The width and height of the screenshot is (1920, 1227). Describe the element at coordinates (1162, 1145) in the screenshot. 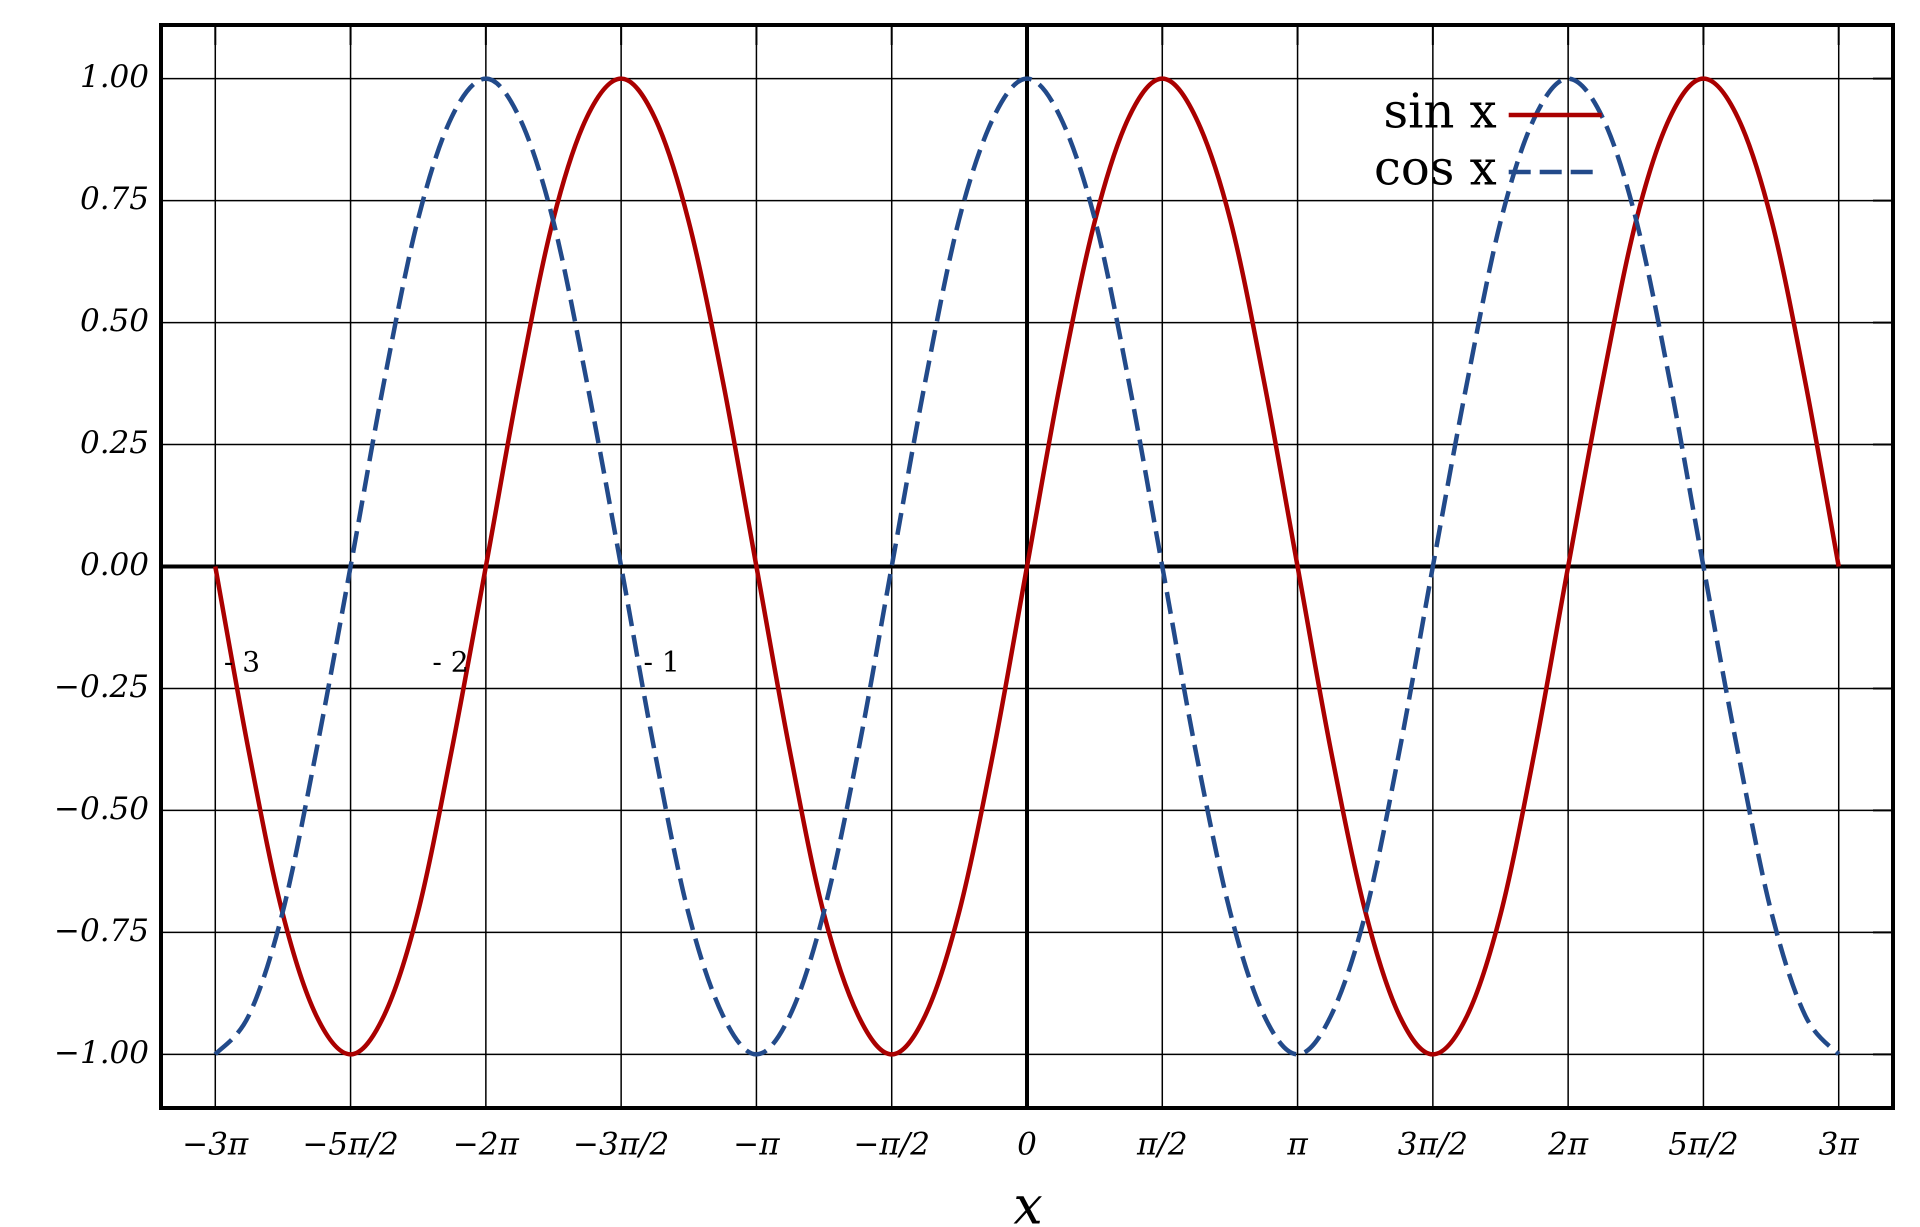

I see `x-tick-label: π/2` at that location.